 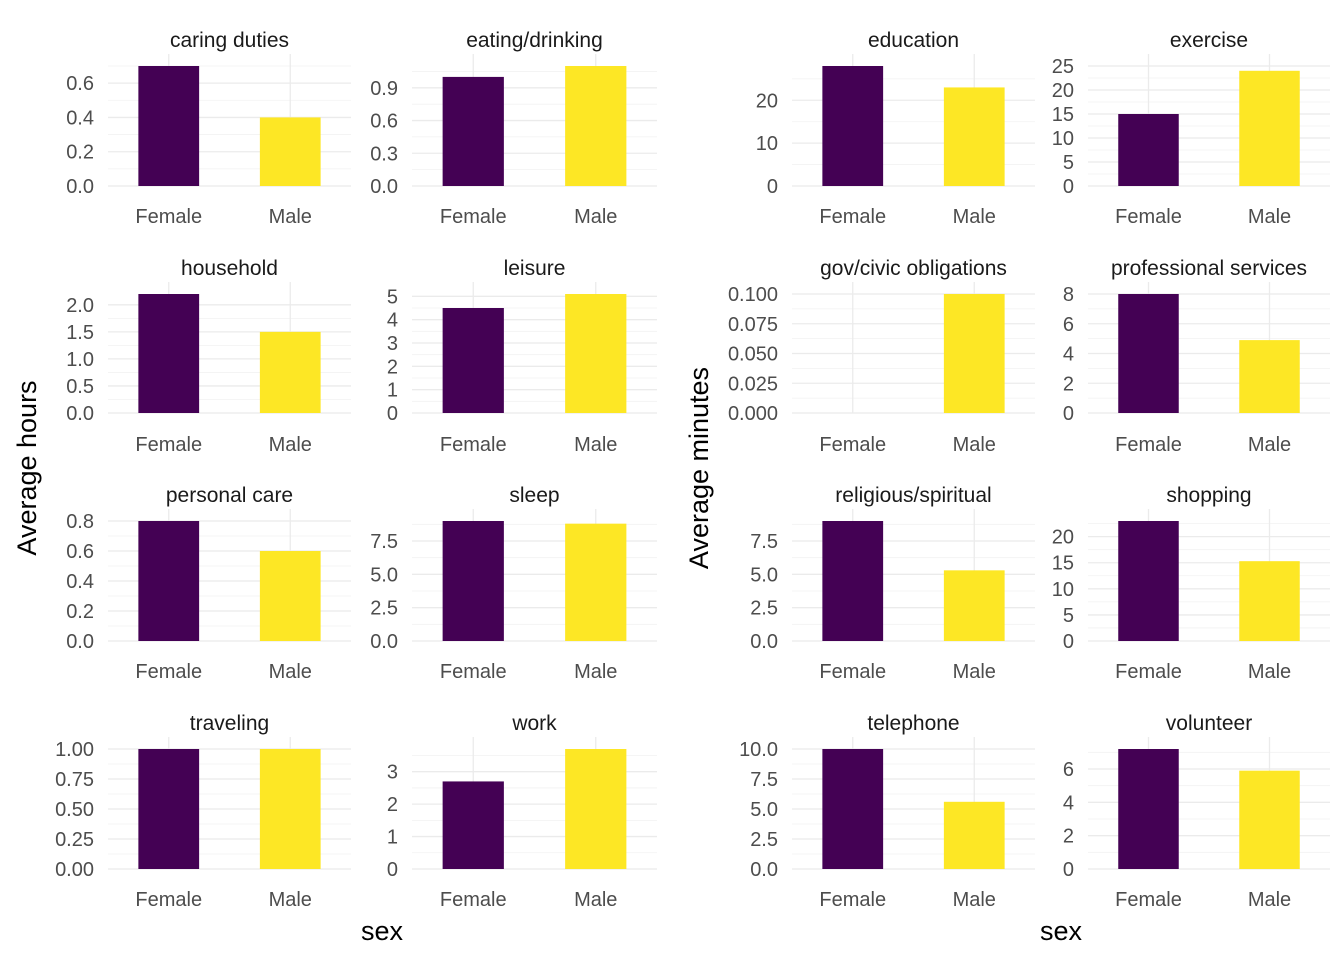 I want to click on facet-title: traveling, so click(x=229, y=723).